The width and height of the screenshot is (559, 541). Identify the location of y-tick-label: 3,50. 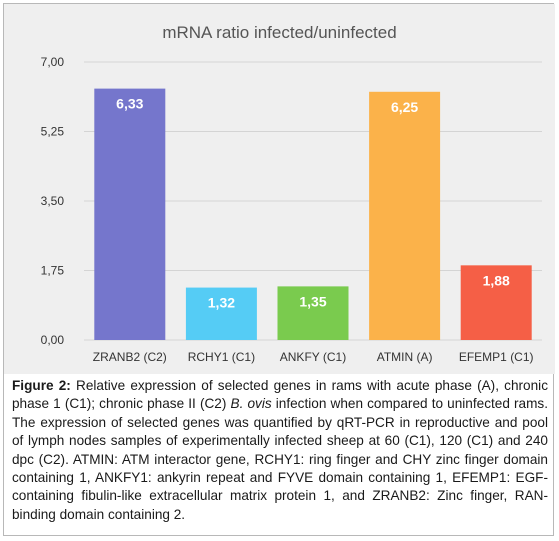
(53, 201).